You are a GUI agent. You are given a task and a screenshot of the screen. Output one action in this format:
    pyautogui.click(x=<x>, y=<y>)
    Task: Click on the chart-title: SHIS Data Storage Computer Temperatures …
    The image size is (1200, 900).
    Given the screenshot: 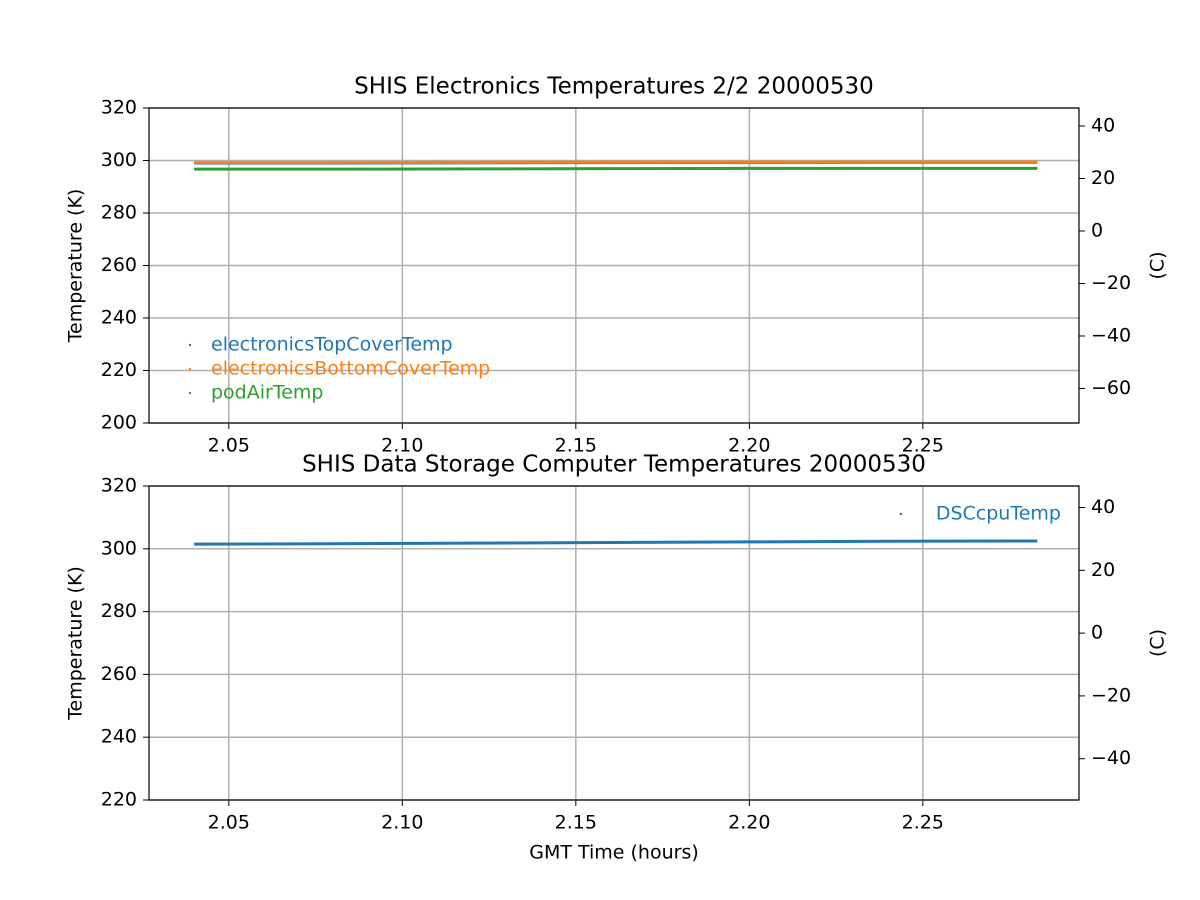 What is the action you would take?
    pyautogui.click(x=614, y=465)
    